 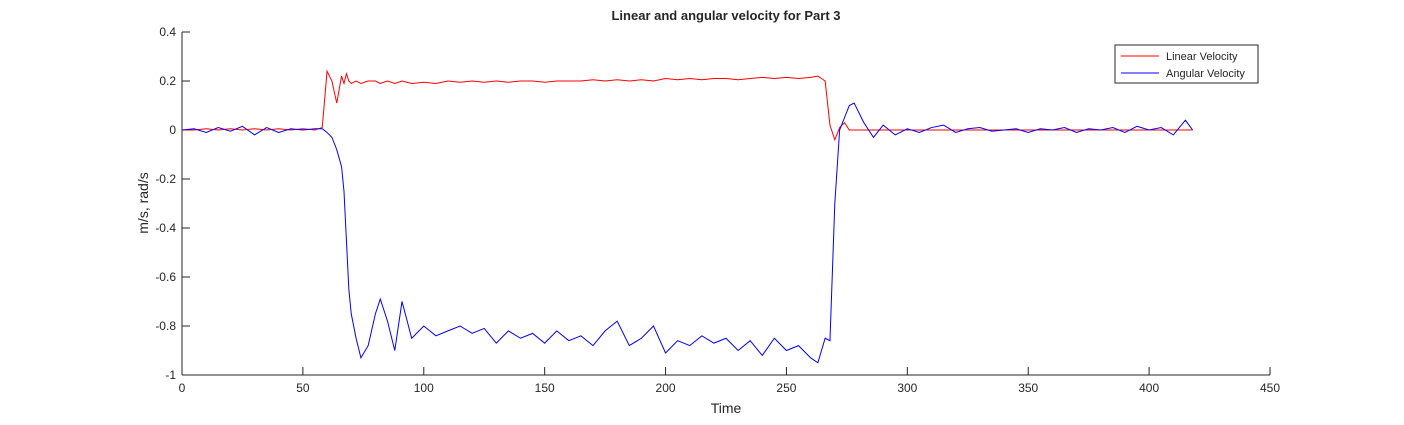 What do you see at coordinates (1149, 388) in the screenshot?
I see `x-tick-label: 400` at bounding box center [1149, 388].